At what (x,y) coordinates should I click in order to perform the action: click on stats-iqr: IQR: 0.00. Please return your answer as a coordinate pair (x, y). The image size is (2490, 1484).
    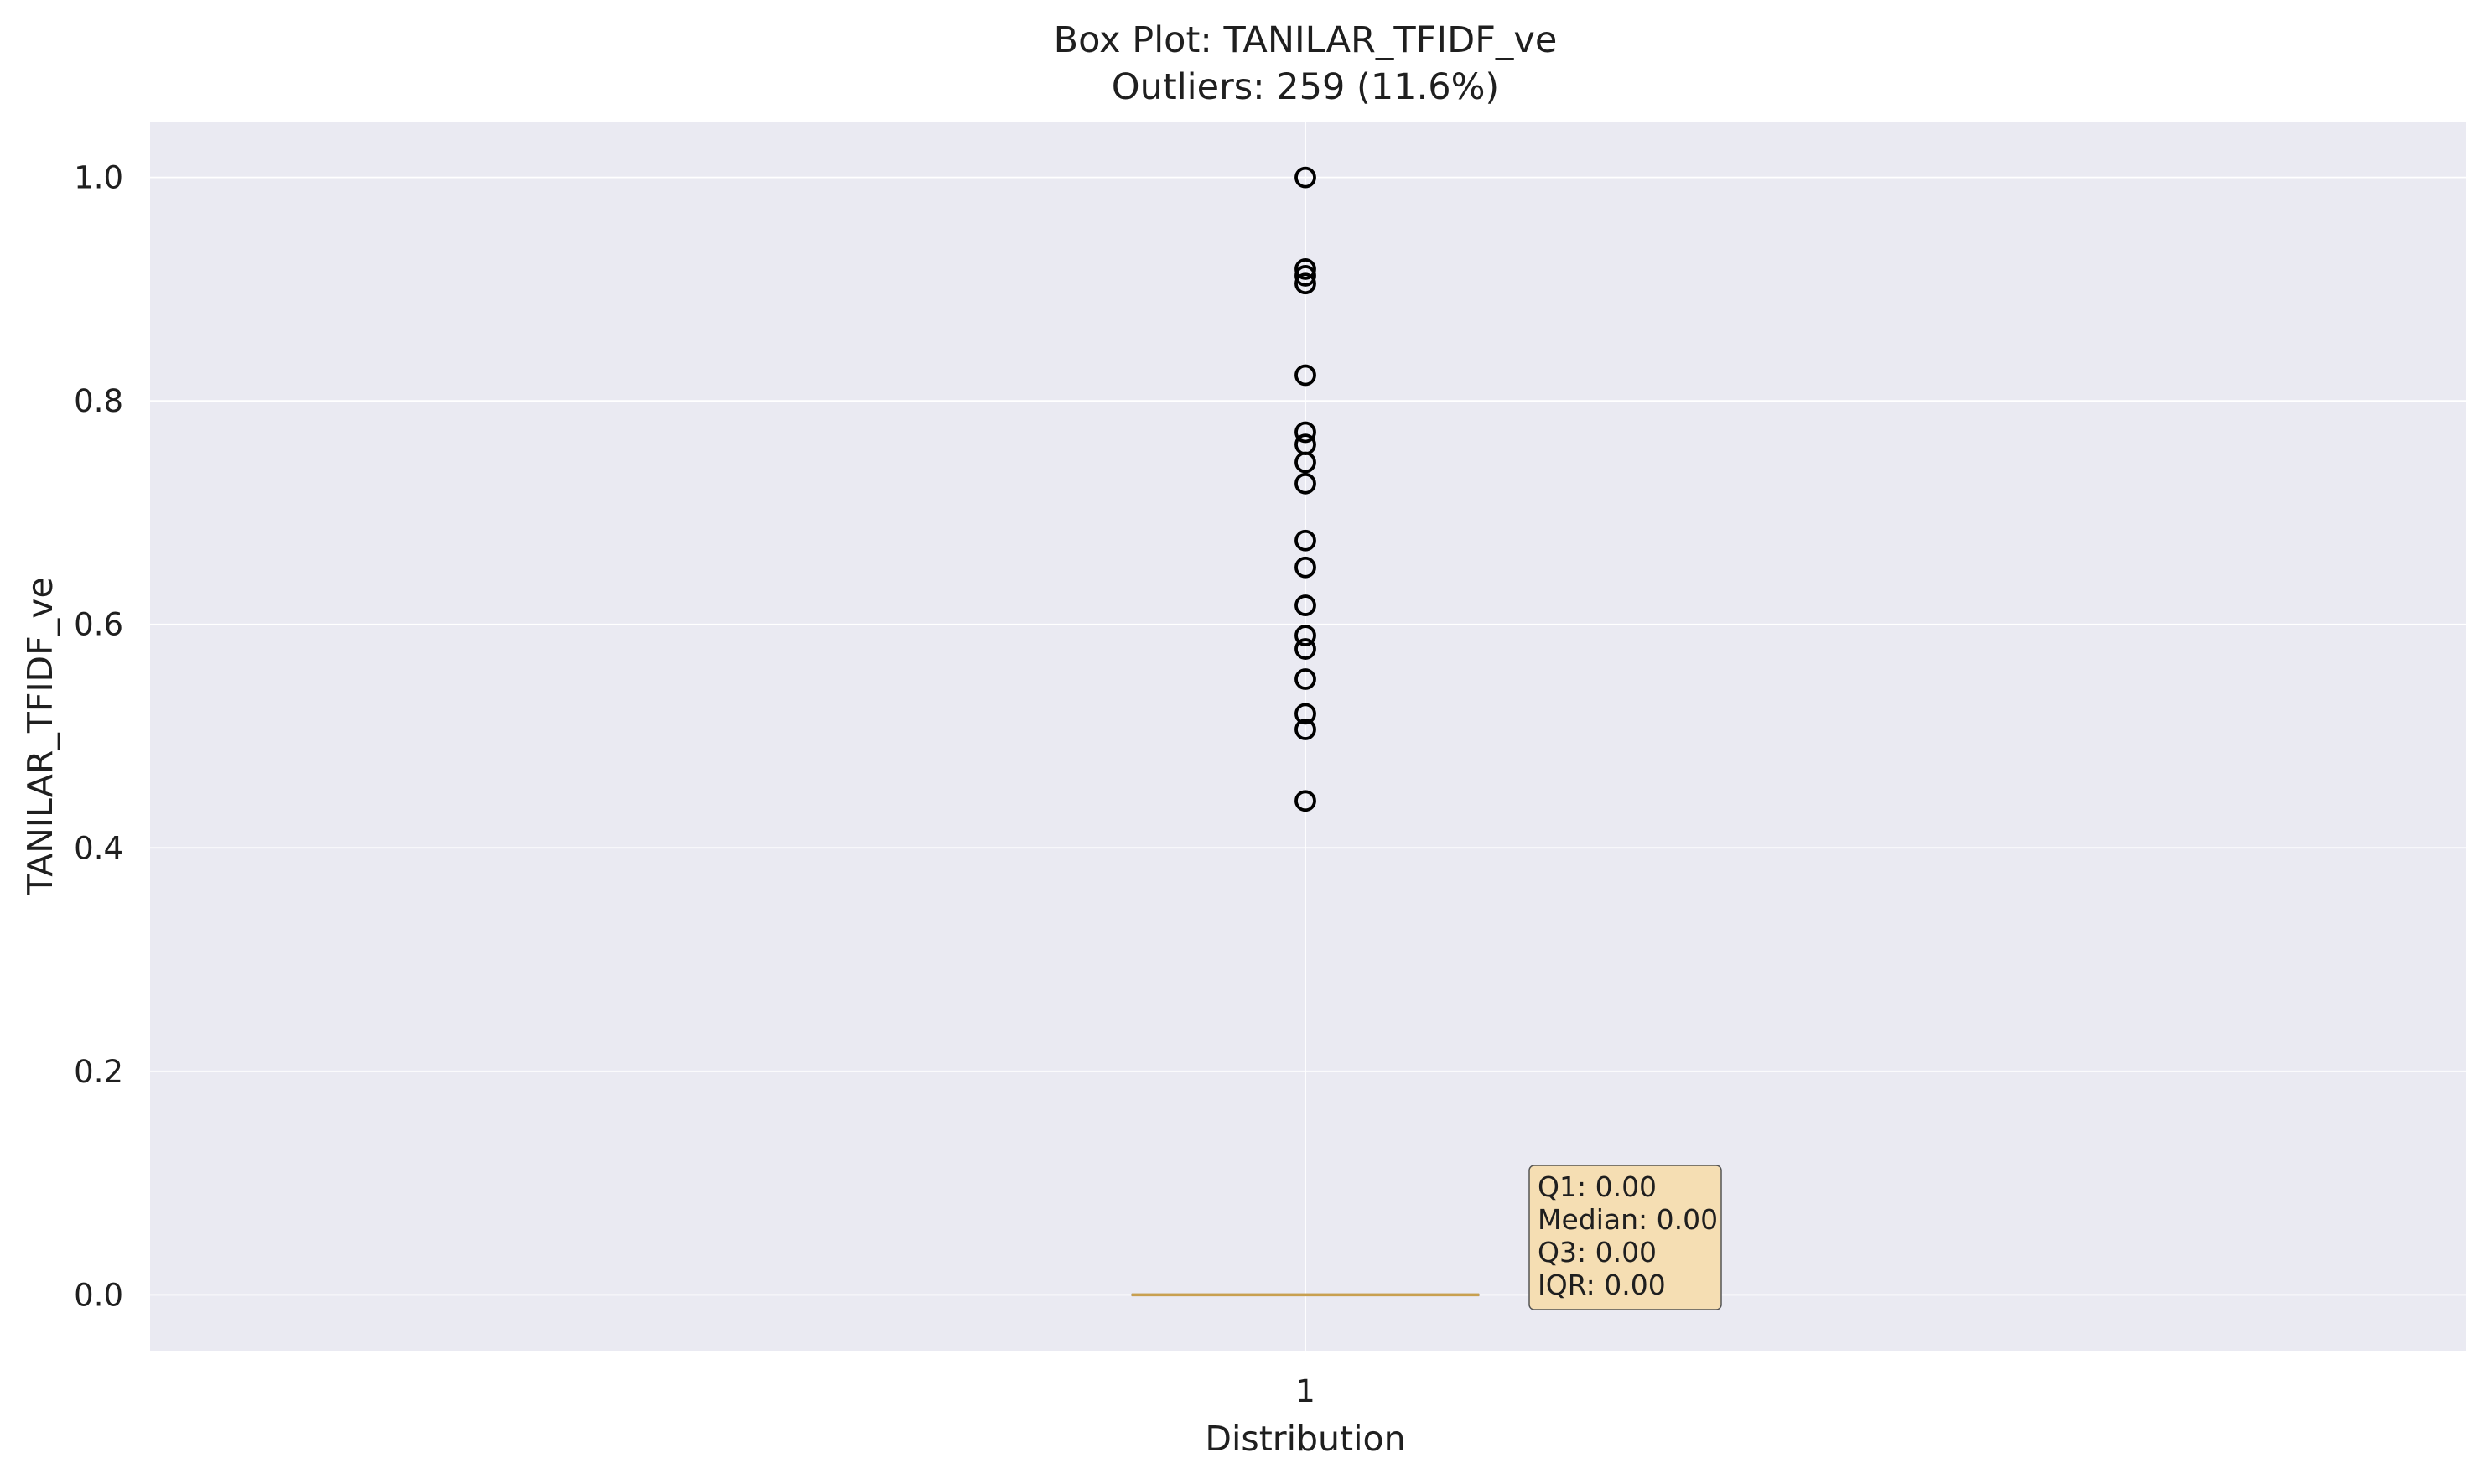
    Looking at the image, I should click on (1602, 1285).